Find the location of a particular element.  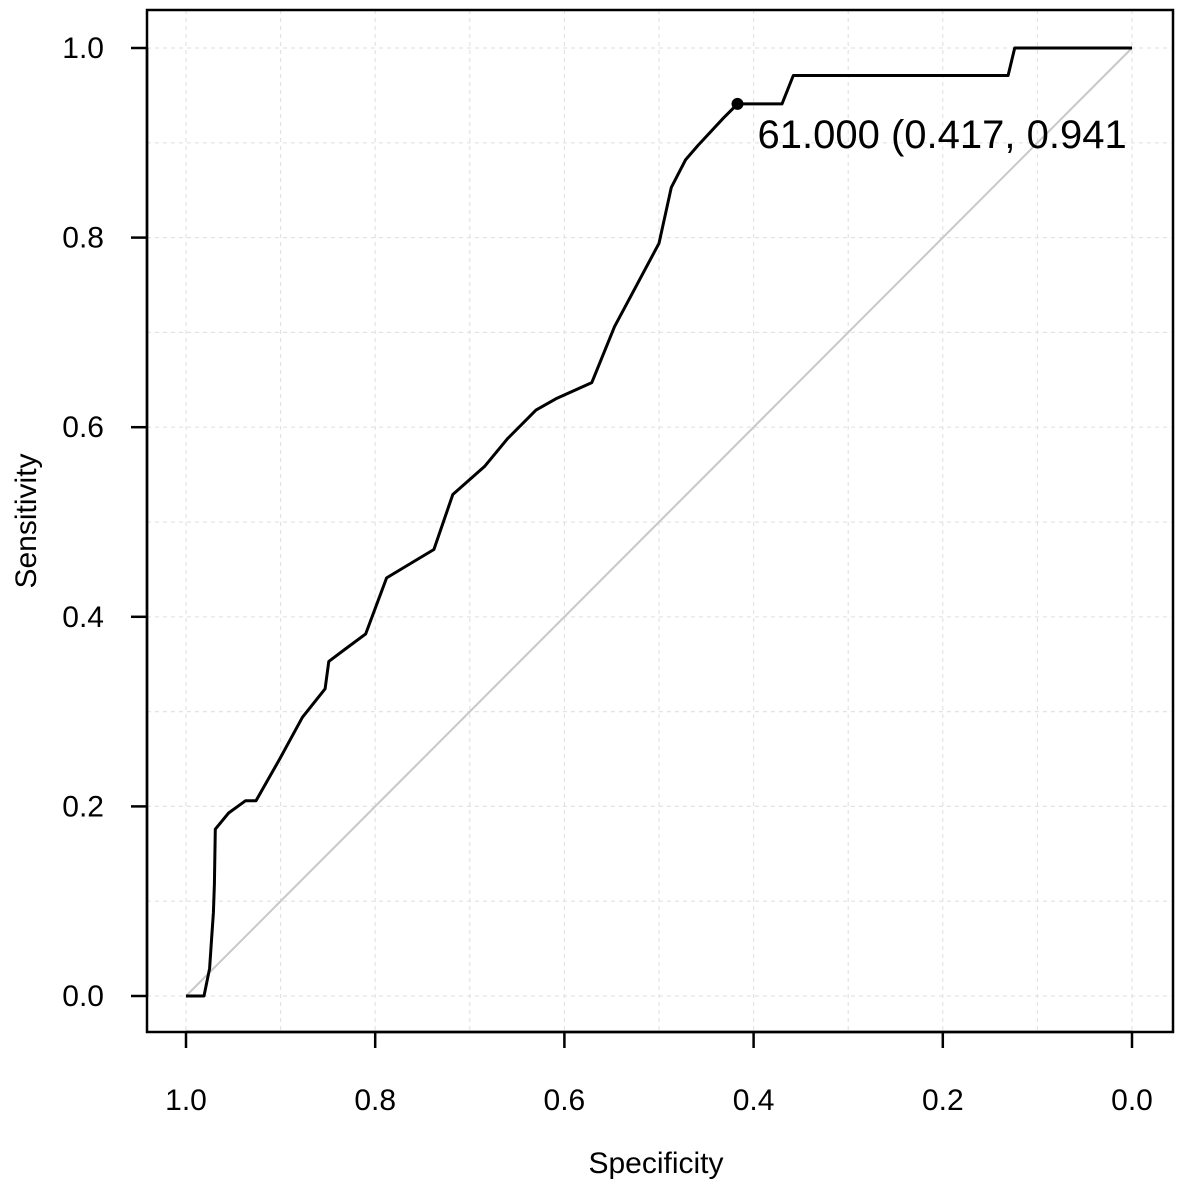

x-tick-label: 0.4 is located at coordinates (754, 1100).